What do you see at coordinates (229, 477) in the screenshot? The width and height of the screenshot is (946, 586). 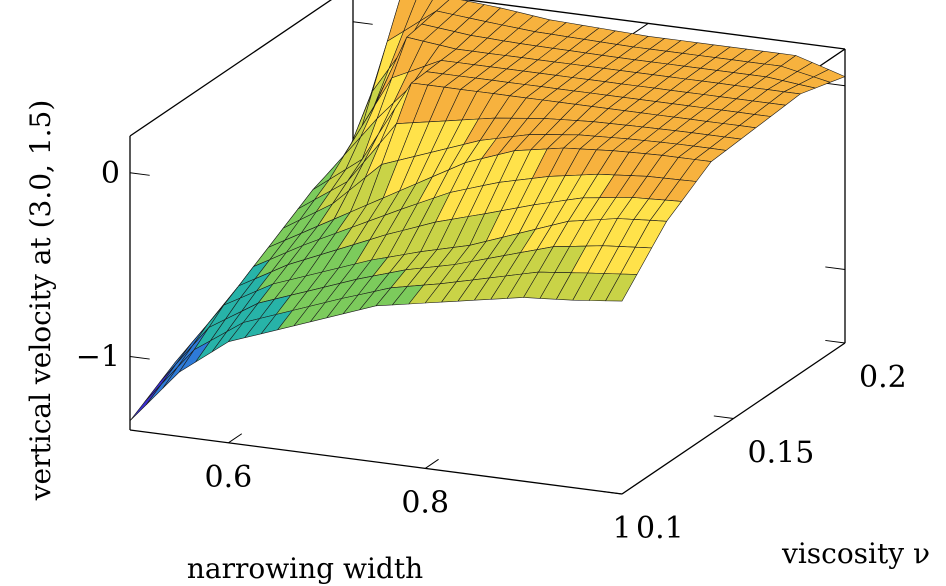 I see `x-tick-label: 0.6` at bounding box center [229, 477].